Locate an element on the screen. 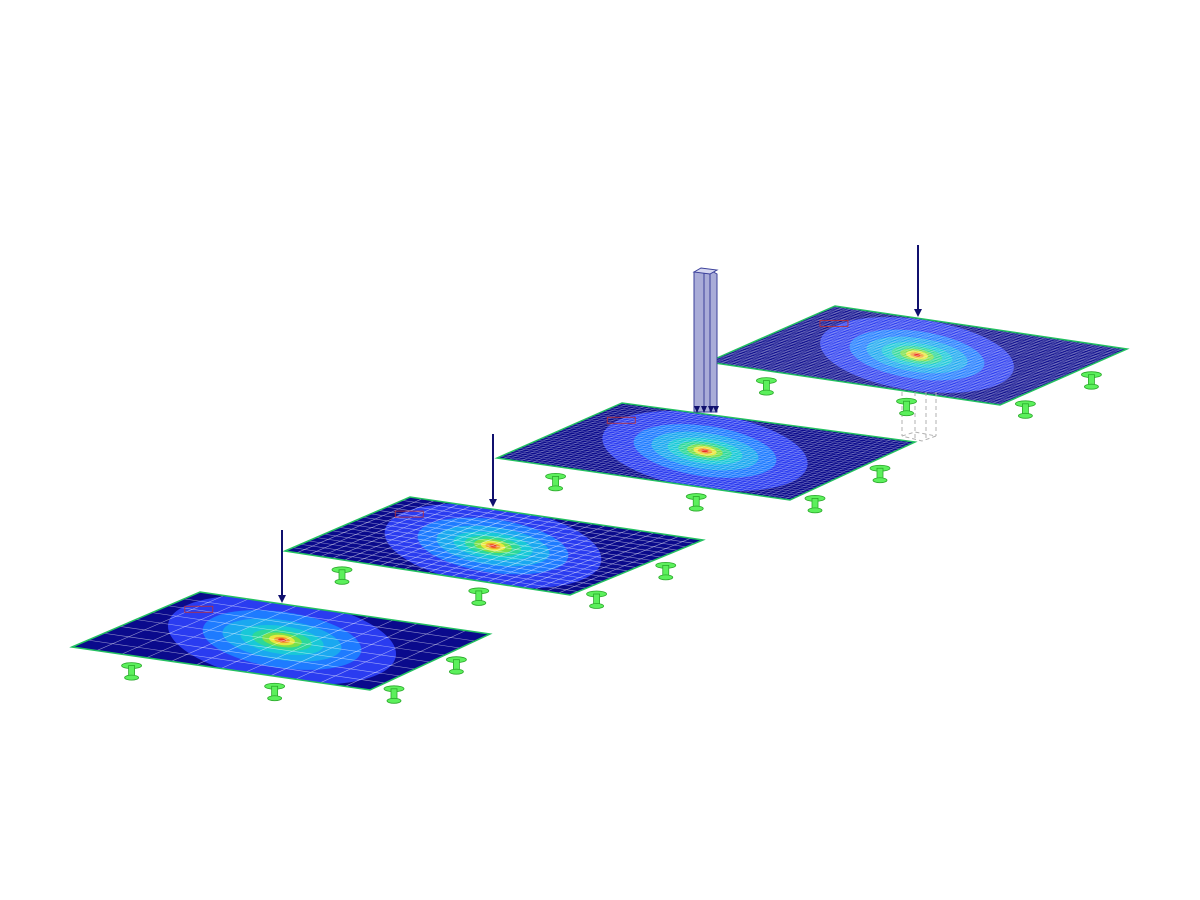 This screenshot has height=900, width=1200. hidden-line is located at coordinates (919, 436).